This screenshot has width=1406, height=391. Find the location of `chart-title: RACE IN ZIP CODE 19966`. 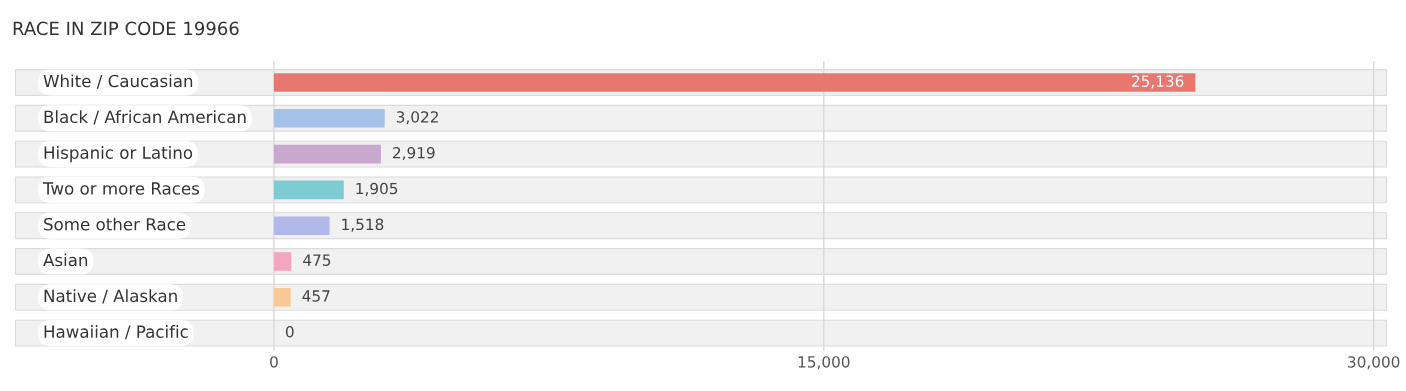

chart-title: RACE IN ZIP CODE 19966 is located at coordinates (126, 28).